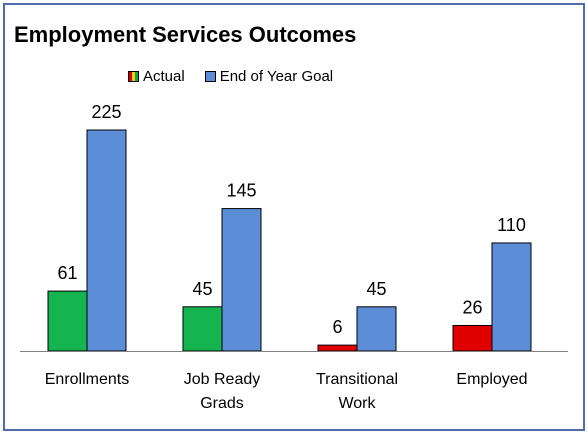 Image resolution: width=588 pixels, height=434 pixels. I want to click on data-label-actual-2: 6, so click(337, 327).